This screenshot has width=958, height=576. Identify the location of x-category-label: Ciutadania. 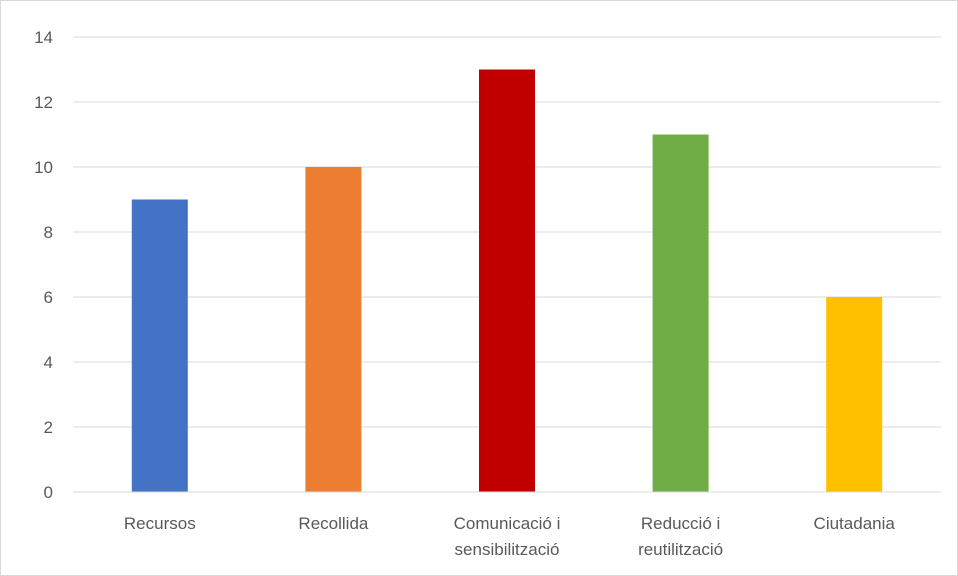
(855, 523).